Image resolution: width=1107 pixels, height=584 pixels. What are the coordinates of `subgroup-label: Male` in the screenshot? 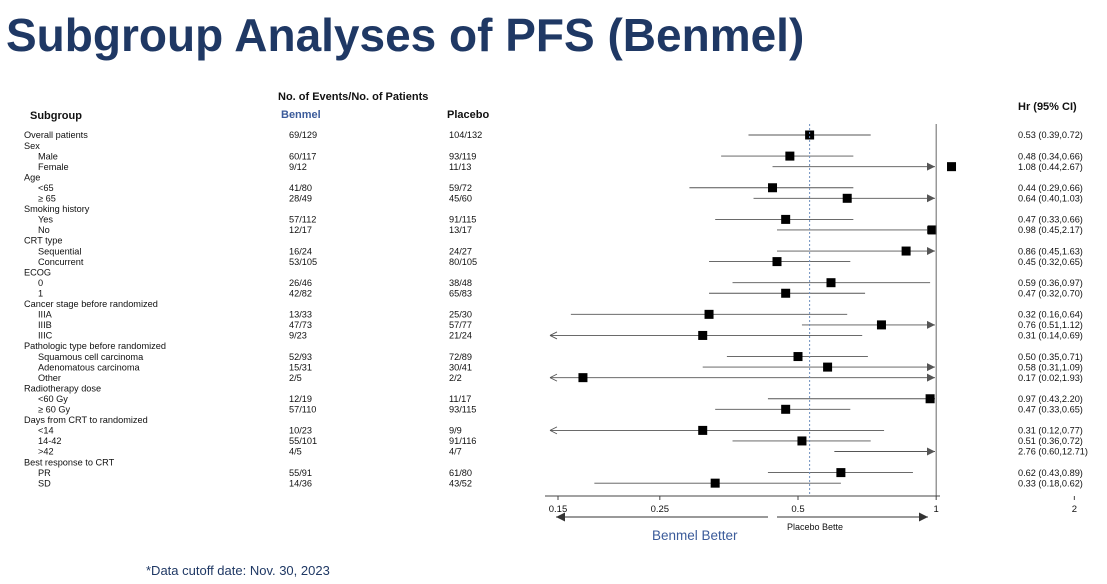 It's located at (48, 156).